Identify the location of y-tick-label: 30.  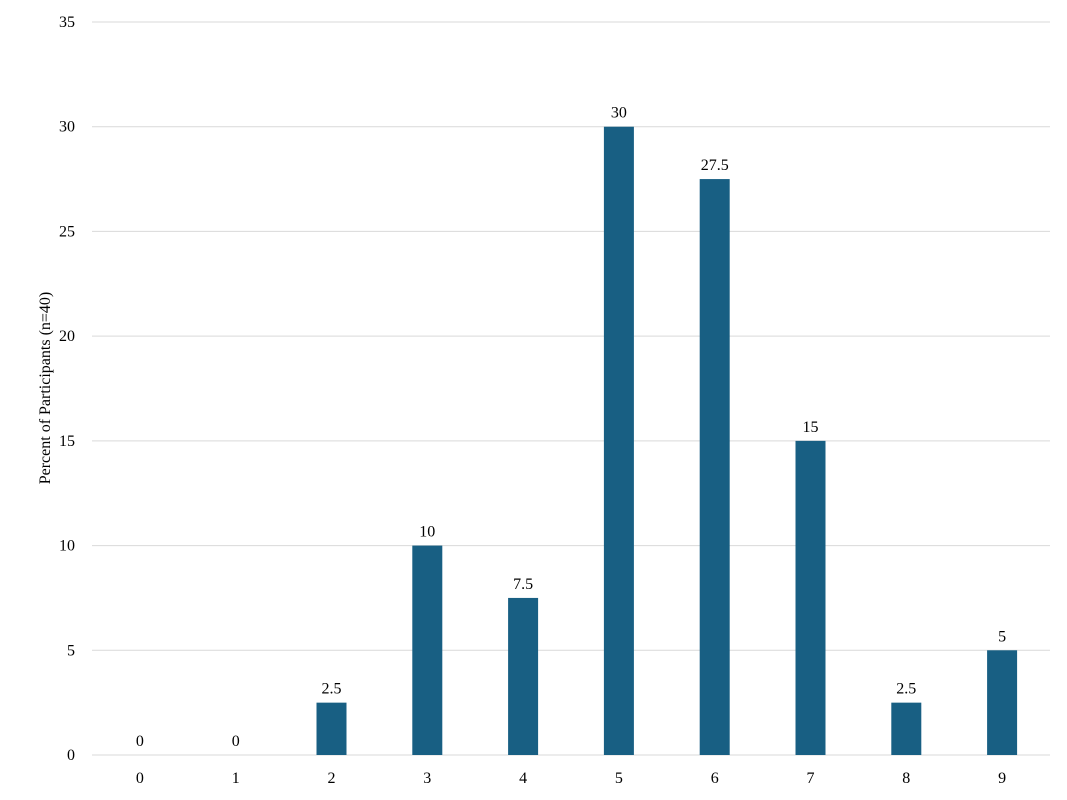
(67, 127).